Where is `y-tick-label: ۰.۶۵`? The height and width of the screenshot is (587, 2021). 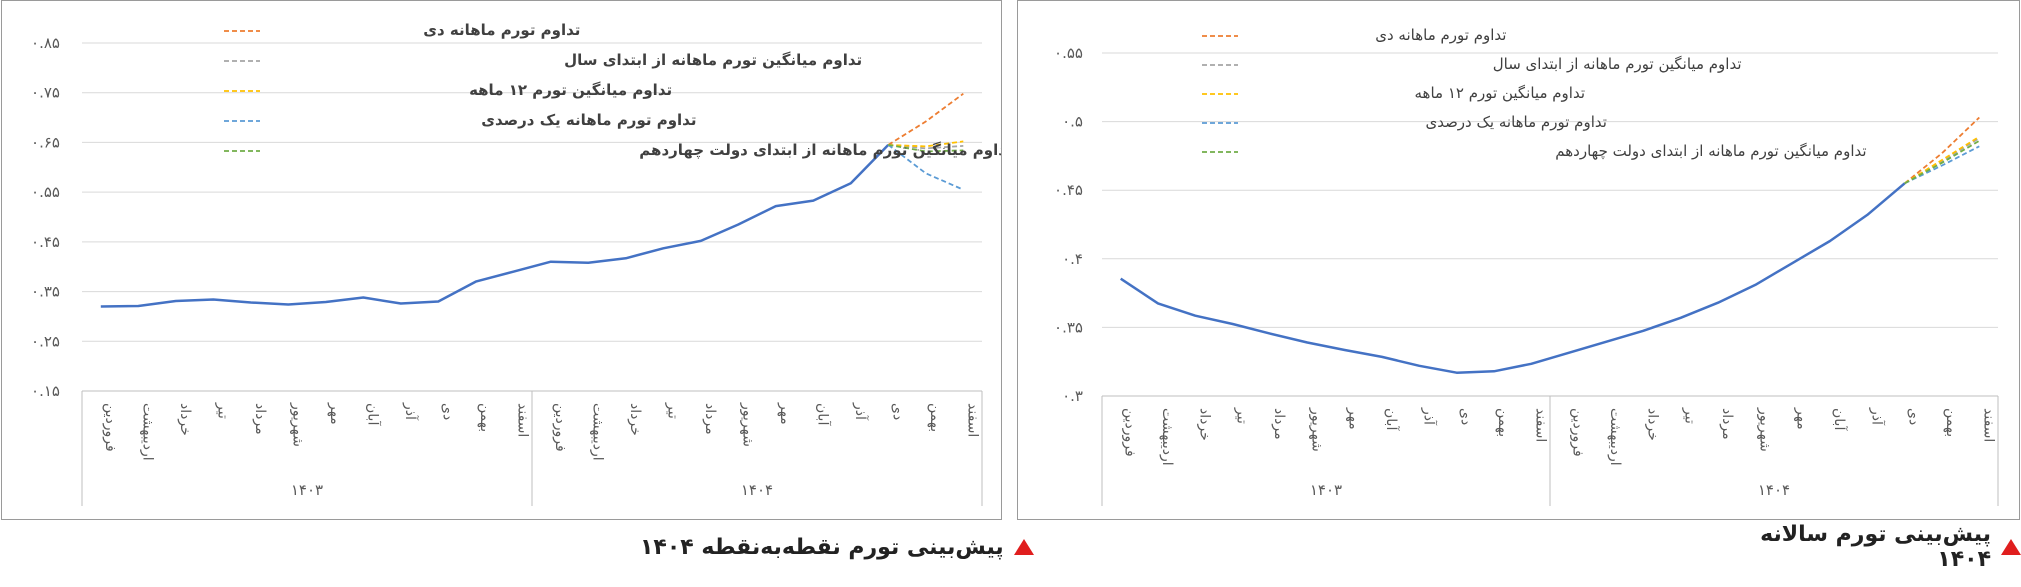 y-tick-label: ۰.۶۵ is located at coordinates (45, 142).